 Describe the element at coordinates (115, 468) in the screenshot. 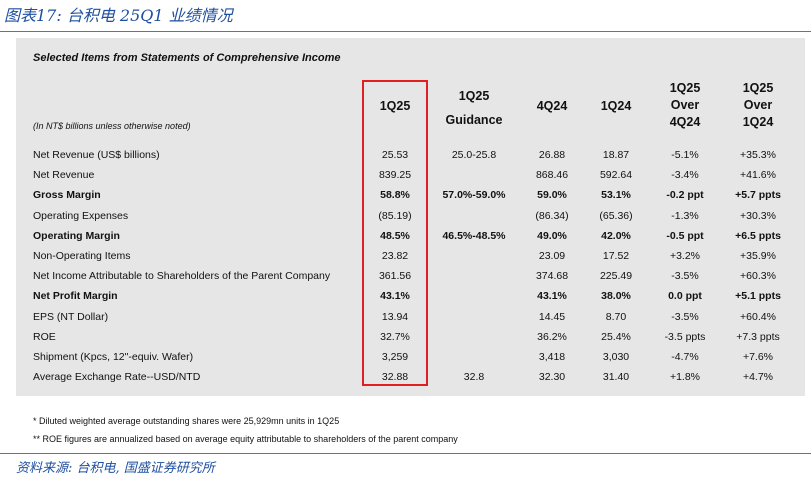

I see `source-note: 资料来源: 台积电, 国盛证券研究所` at that location.